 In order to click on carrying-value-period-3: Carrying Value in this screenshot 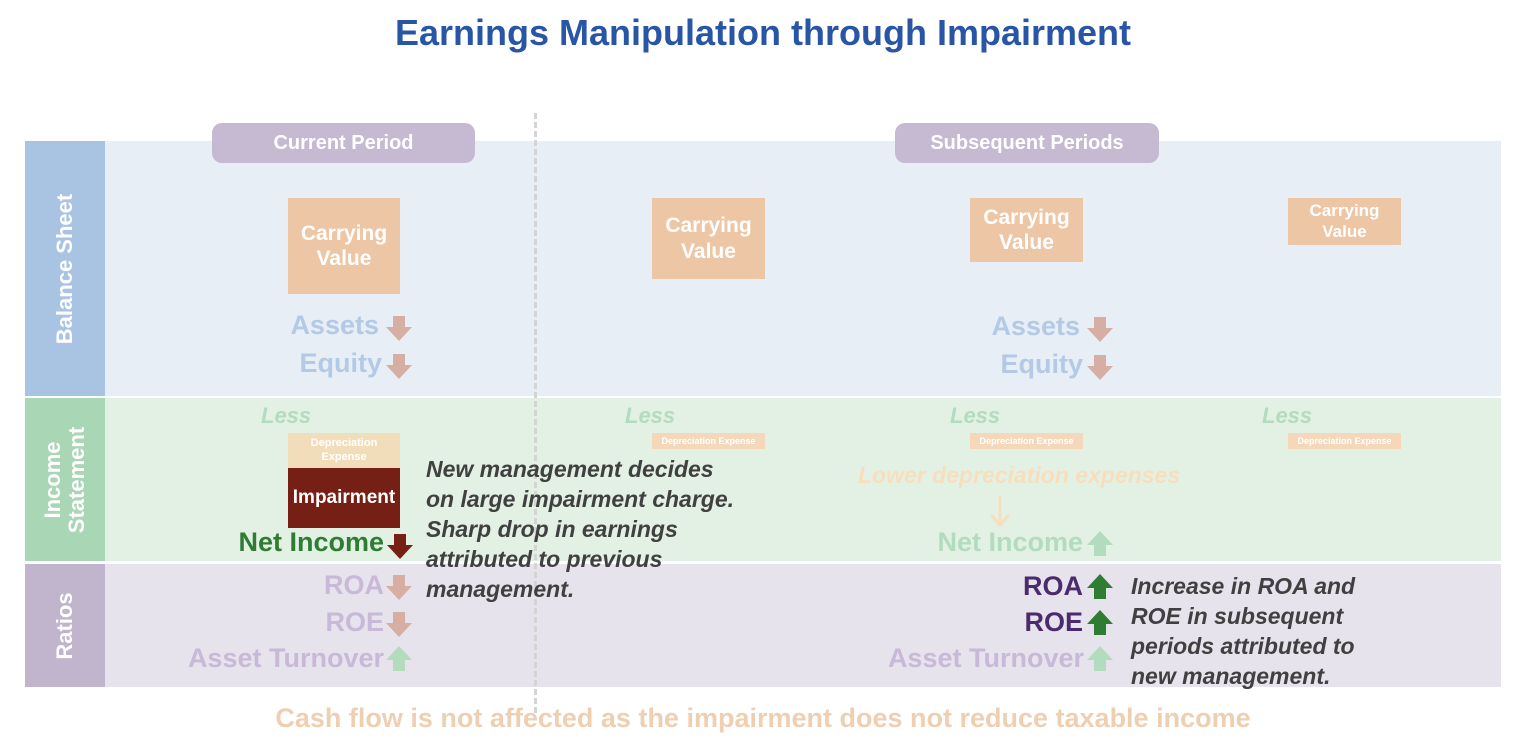, I will do `click(1344, 221)`.